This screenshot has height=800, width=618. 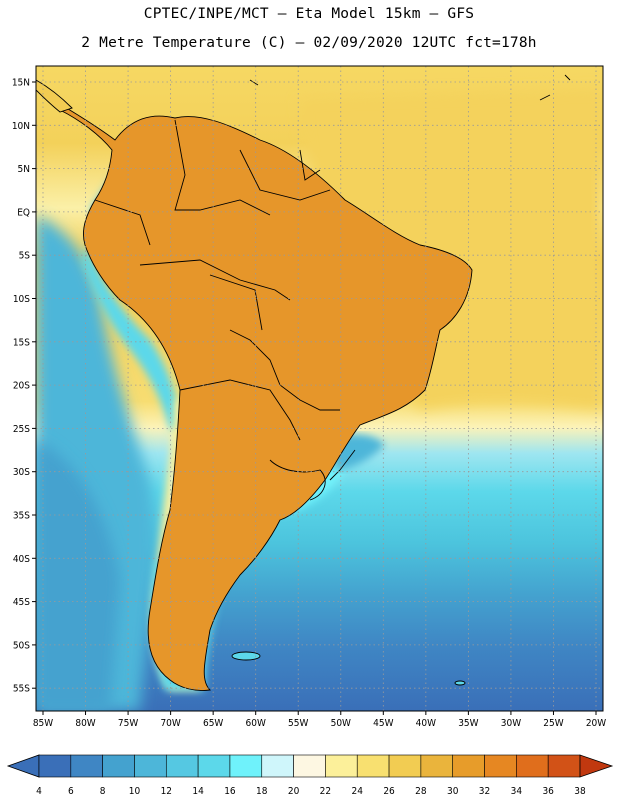 I want to click on colorbar-label: 14, so click(x=198, y=791).